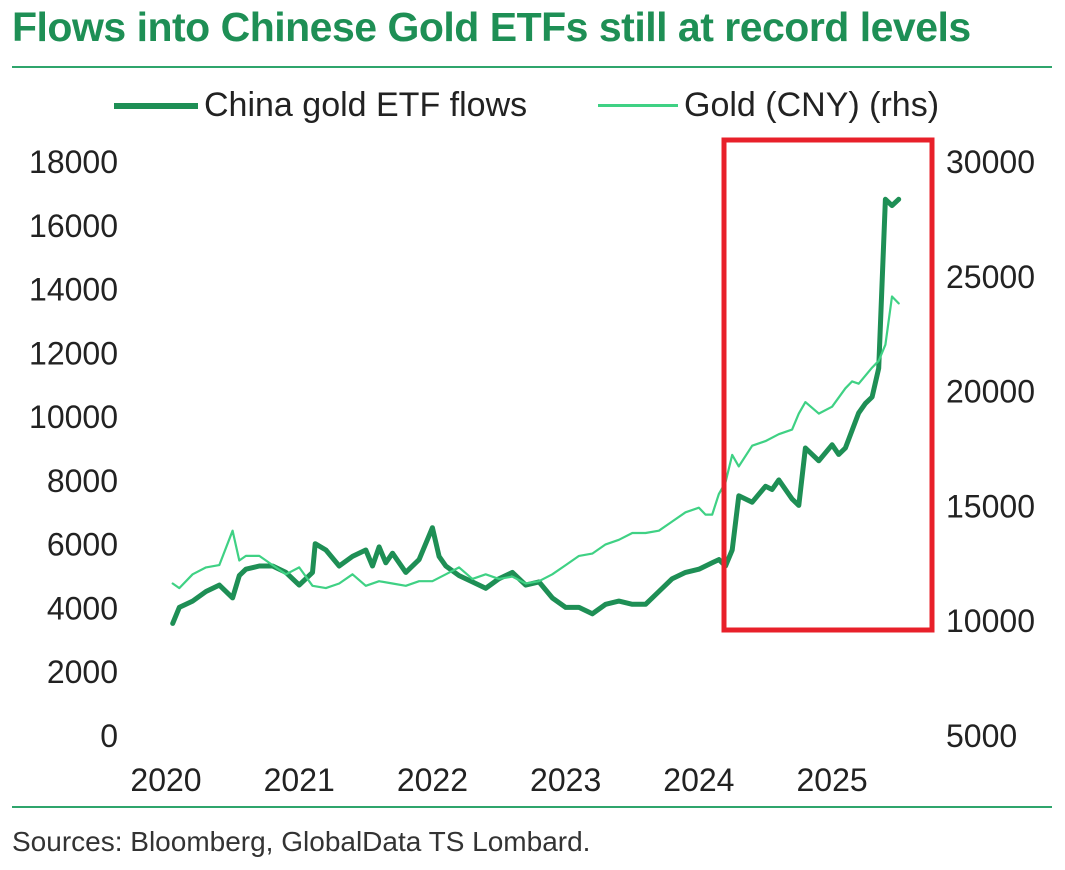 The height and width of the screenshot is (870, 1065). Describe the element at coordinates (990, 621) in the screenshot. I see `y-right-tick-label: 10000` at that location.